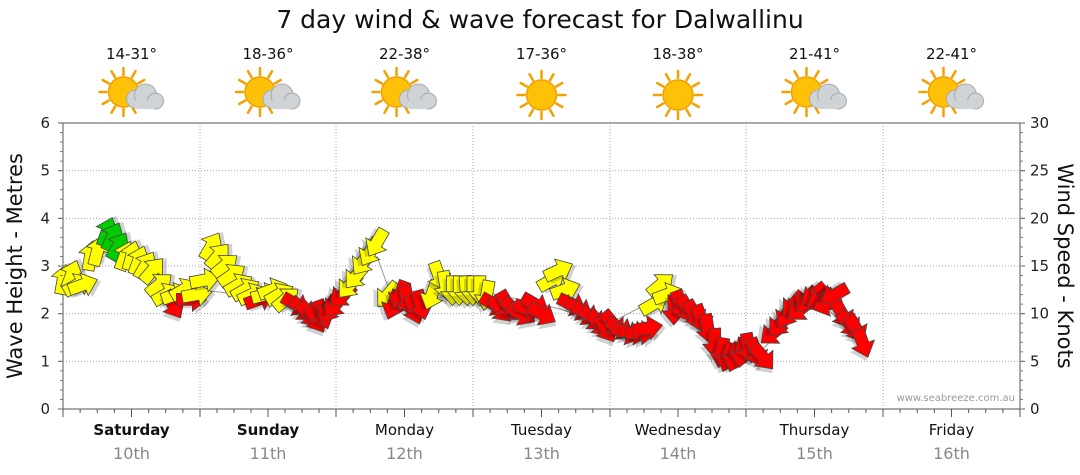  Describe the element at coordinates (814, 453) in the screenshot. I see `day-date-label: 15th` at that location.